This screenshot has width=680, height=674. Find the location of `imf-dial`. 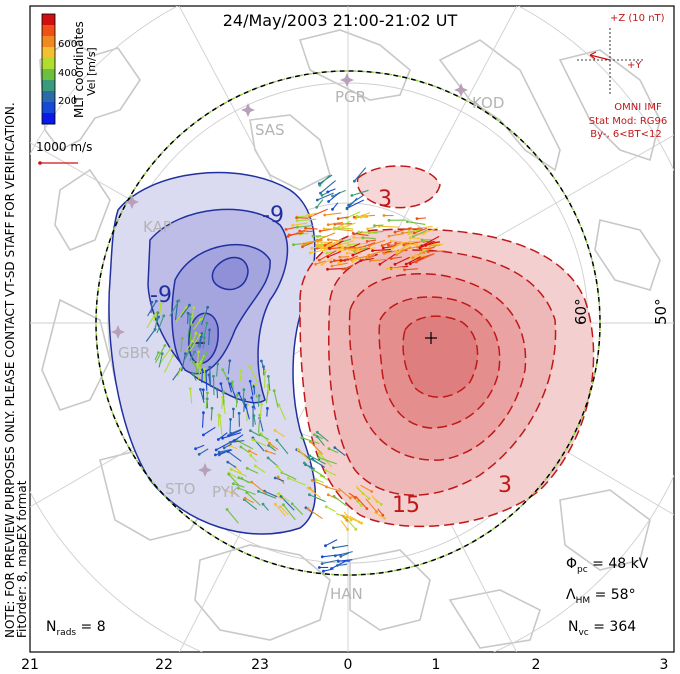

imf-dial is located at coordinates (611, 61).